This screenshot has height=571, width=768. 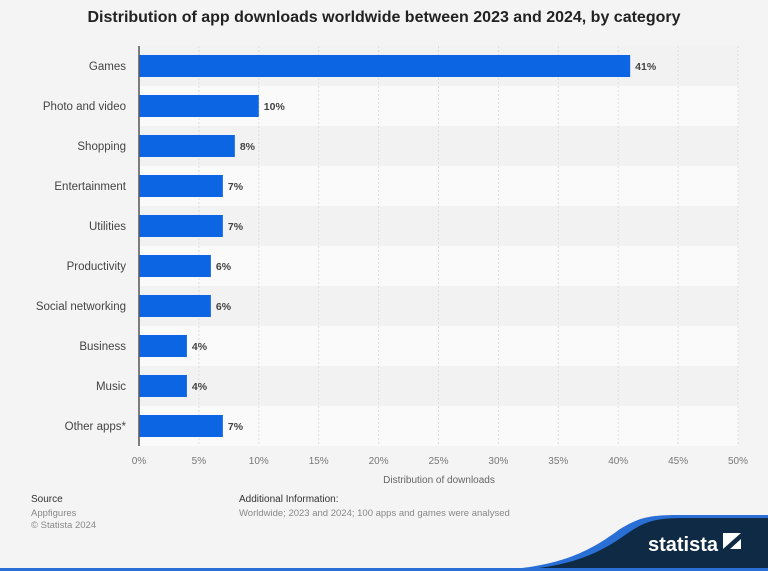 What do you see at coordinates (199, 461) in the screenshot?
I see `x-tick-label: 5%` at bounding box center [199, 461].